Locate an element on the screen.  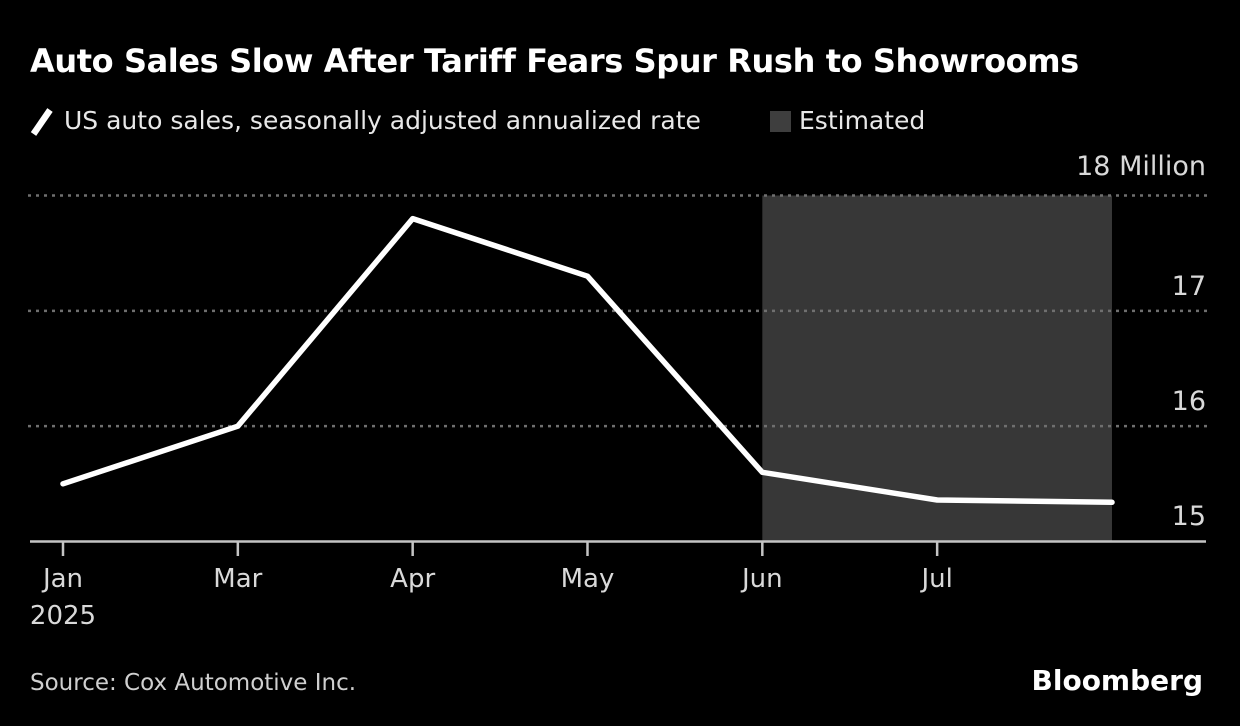
source-label: Source: Cox Automotive Inc. is located at coordinates (193, 683).